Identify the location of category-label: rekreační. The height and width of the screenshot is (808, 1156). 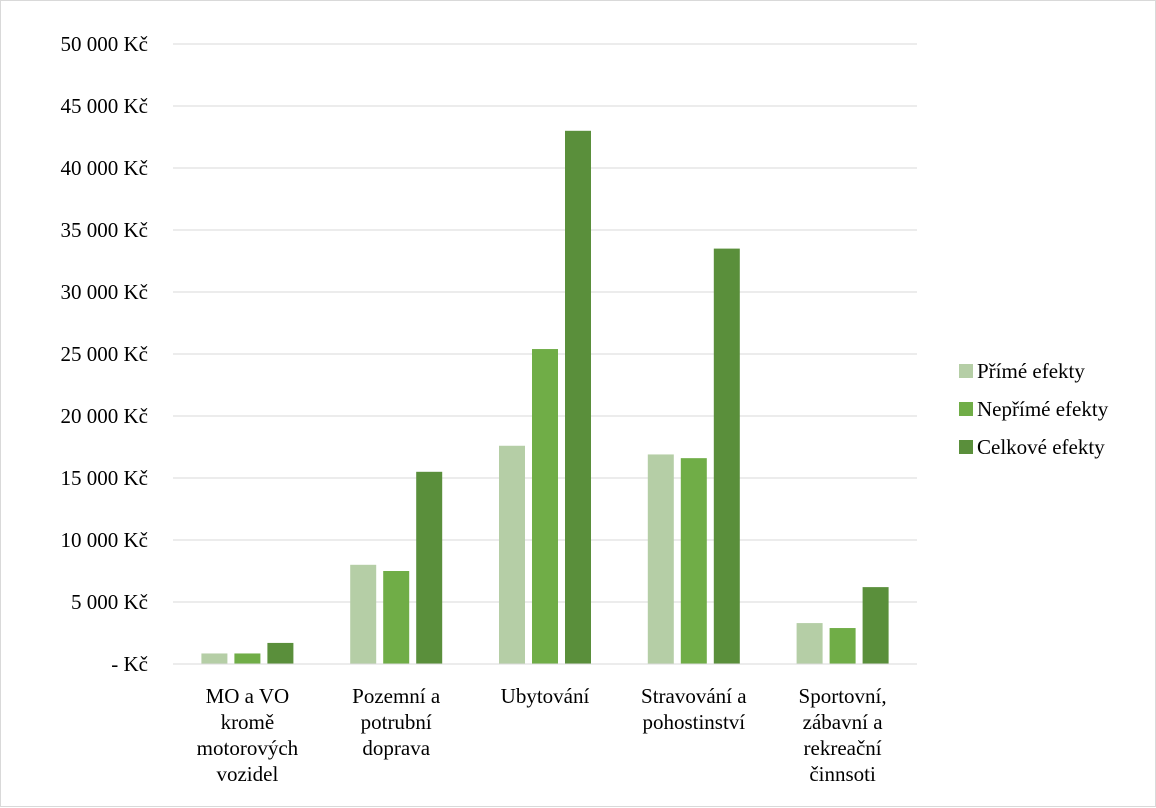
(843, 748).